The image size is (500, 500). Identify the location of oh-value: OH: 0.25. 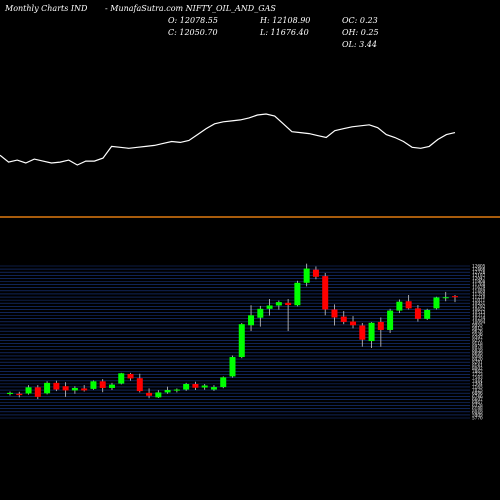
(360, 32).